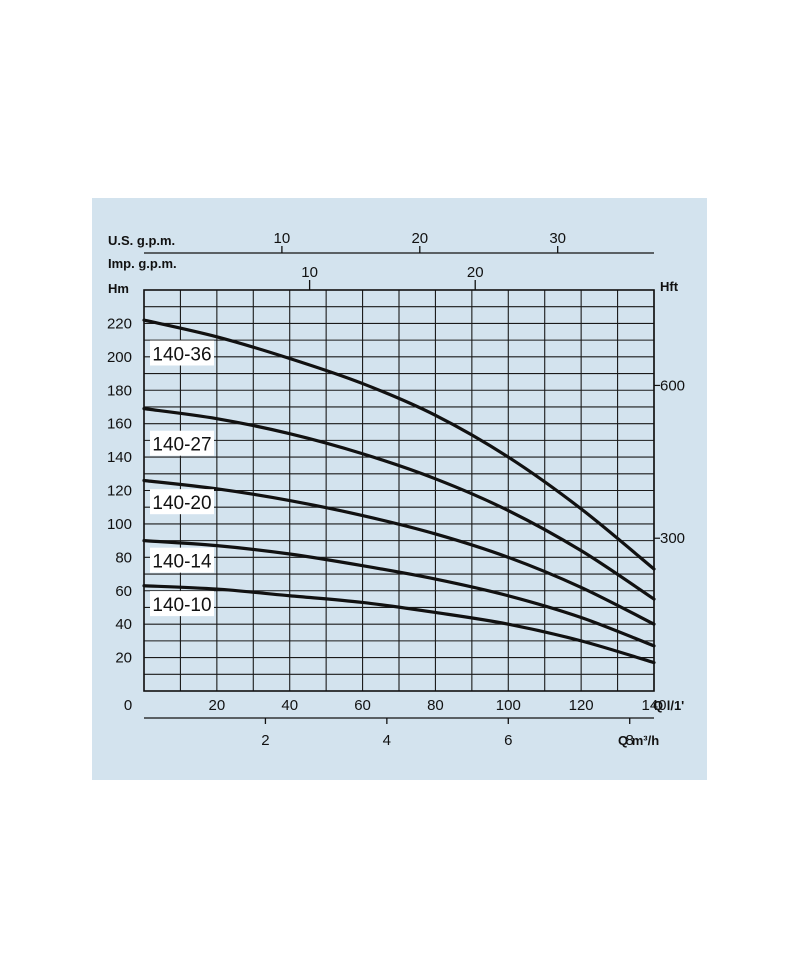 The image size is (800, 968). I want to click on y-tick-label: 200, so click(119, 357).